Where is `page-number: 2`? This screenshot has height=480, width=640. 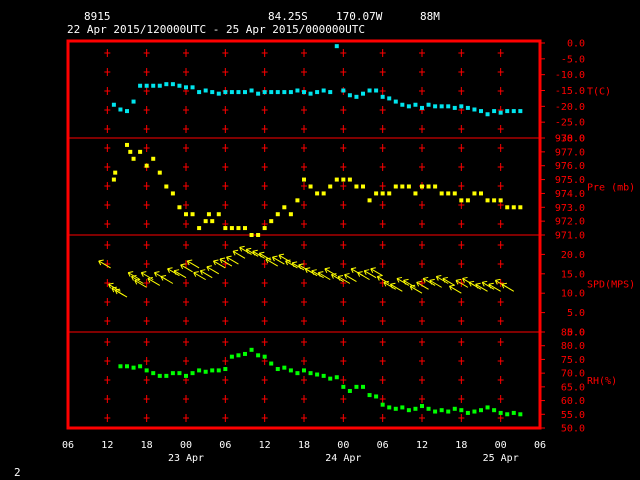 page-number: 2 is located at coordinates (17, 472).